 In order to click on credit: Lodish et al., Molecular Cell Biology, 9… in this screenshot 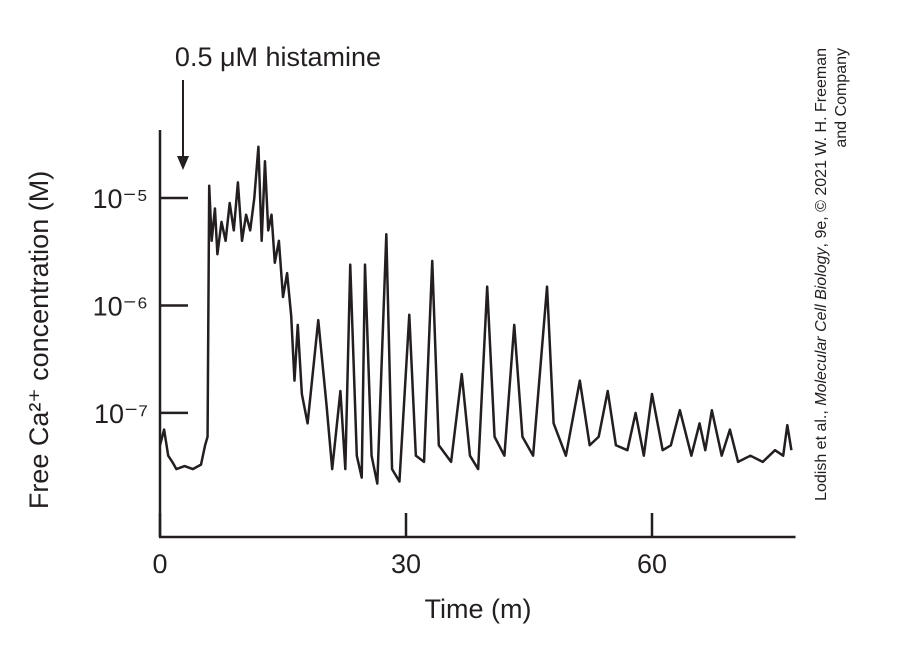, I will do `click(821, 274)`.